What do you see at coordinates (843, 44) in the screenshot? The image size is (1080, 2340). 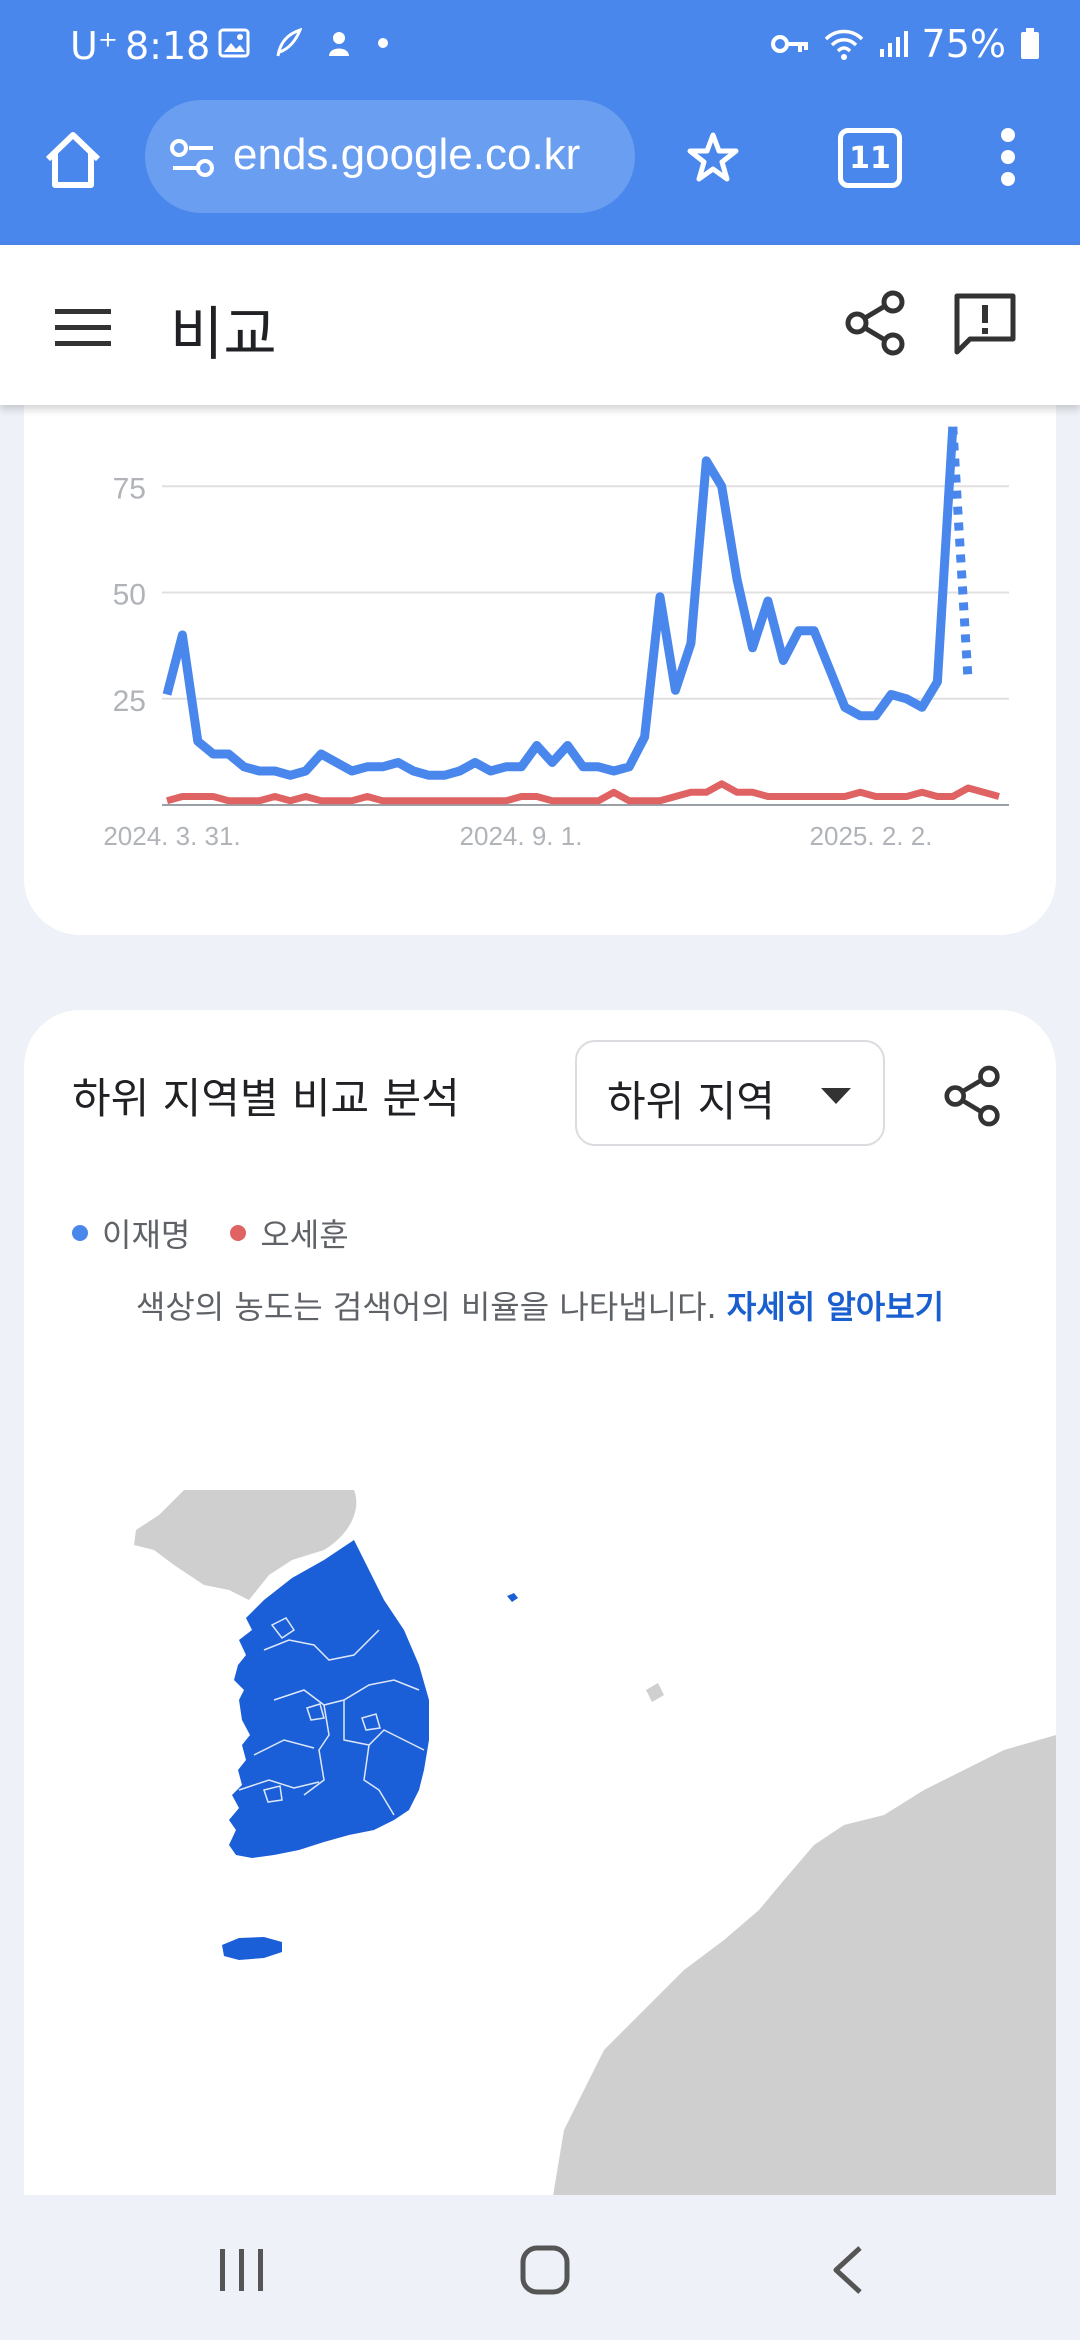 I see `wifi-icon` at bounding box center [843, 44].